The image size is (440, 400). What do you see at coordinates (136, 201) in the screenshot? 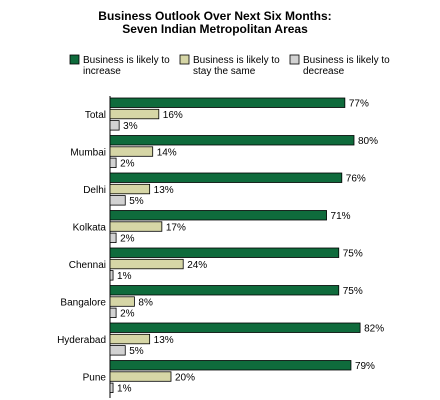
I see `value-label-delhi-series-3: 5%` at bounding box center [136, 201].